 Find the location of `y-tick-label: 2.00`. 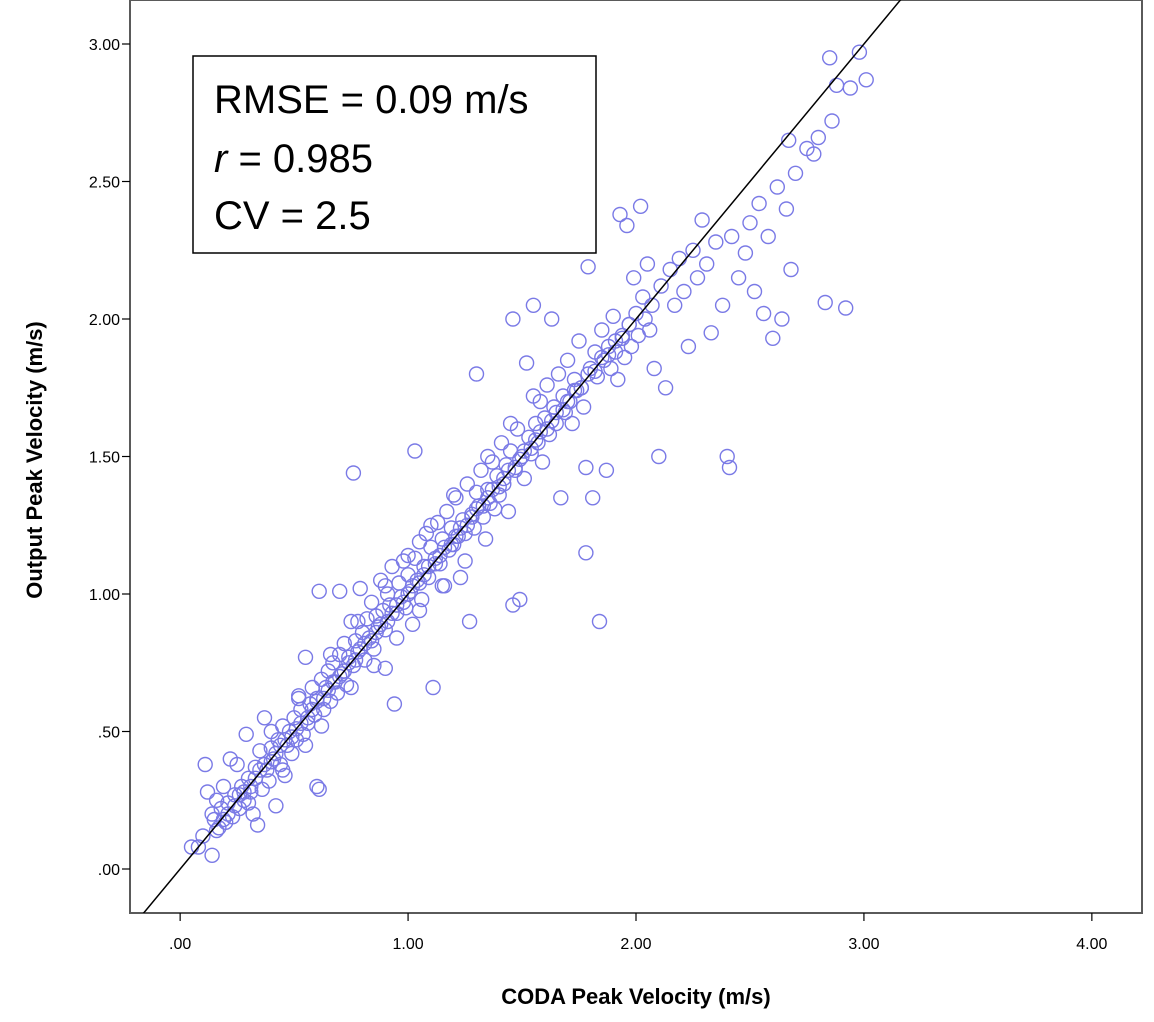

y-tick-label: 2.00 is located at coordinates (104, 320).